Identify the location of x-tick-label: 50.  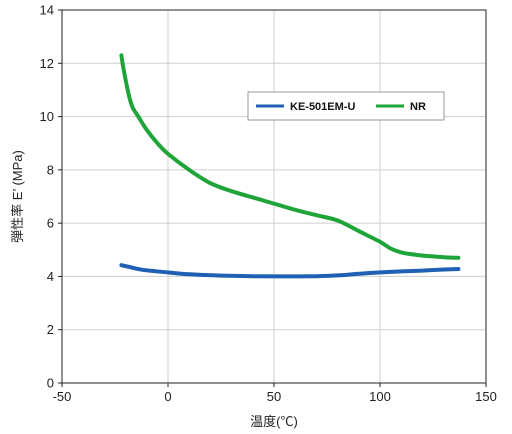
(274, 396).